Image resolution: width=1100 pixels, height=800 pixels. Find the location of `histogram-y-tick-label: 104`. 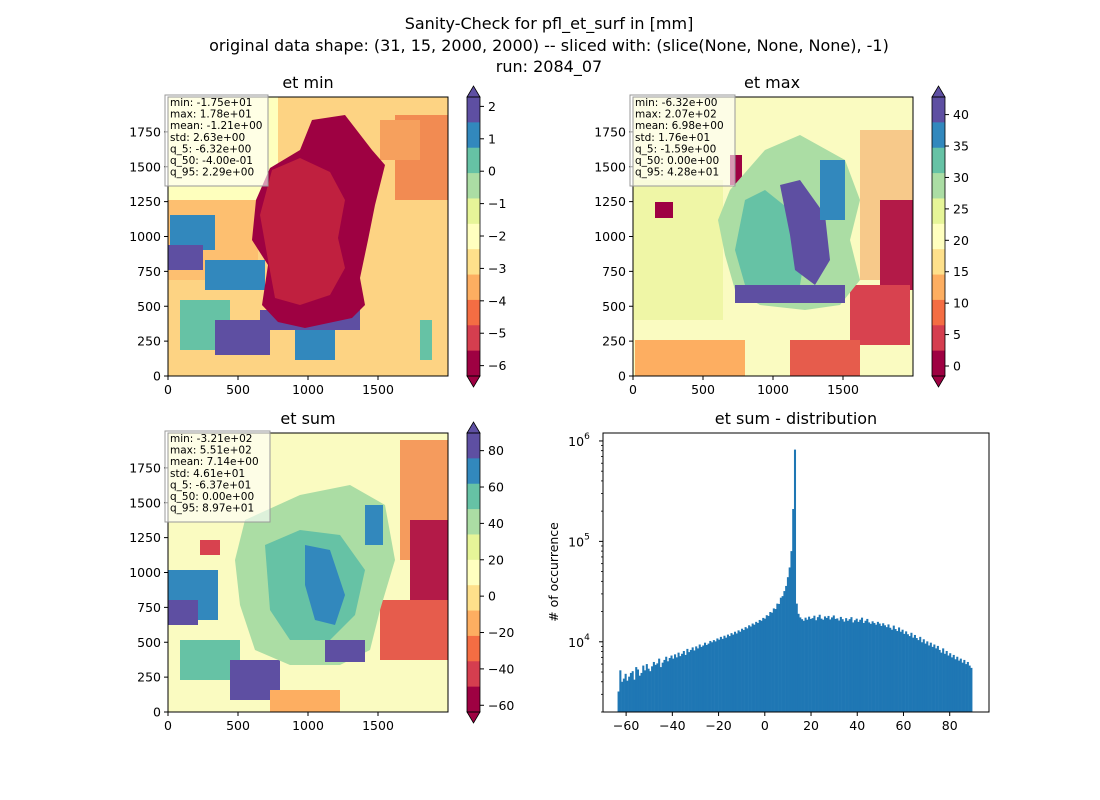

histogram-y-tick-label: 104 is located at coordinates (579, 641).